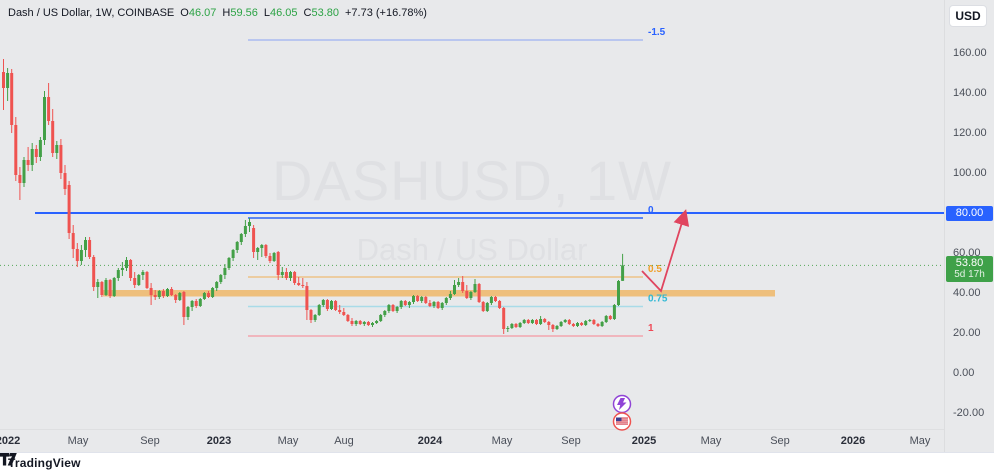 The image size is (994, 473). I want to click on projection-arrow, so click(665, 251).